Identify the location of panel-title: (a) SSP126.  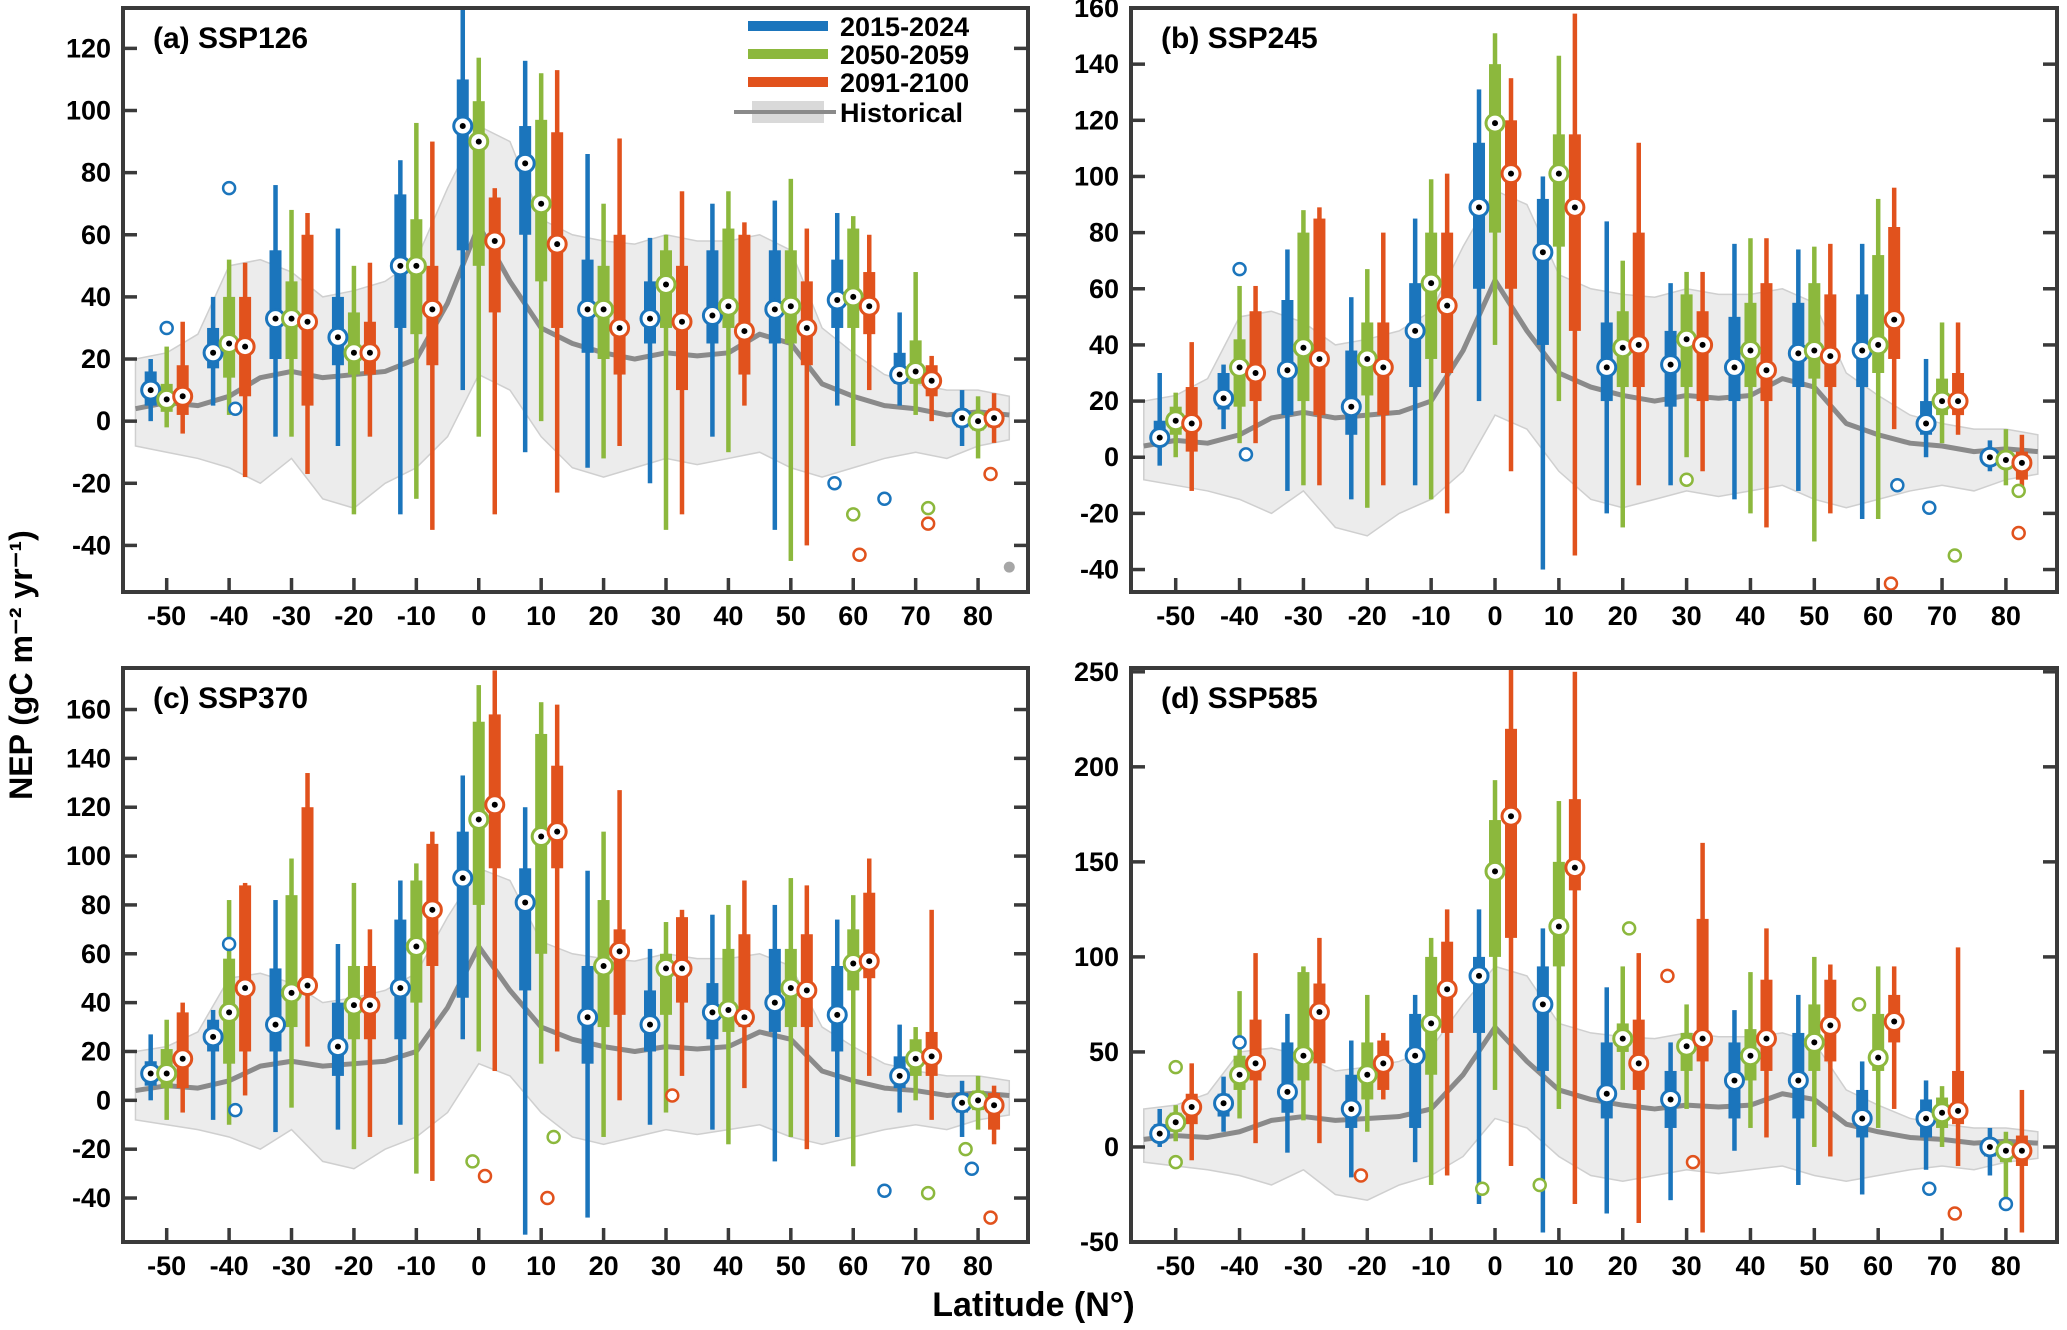
(230, 38).